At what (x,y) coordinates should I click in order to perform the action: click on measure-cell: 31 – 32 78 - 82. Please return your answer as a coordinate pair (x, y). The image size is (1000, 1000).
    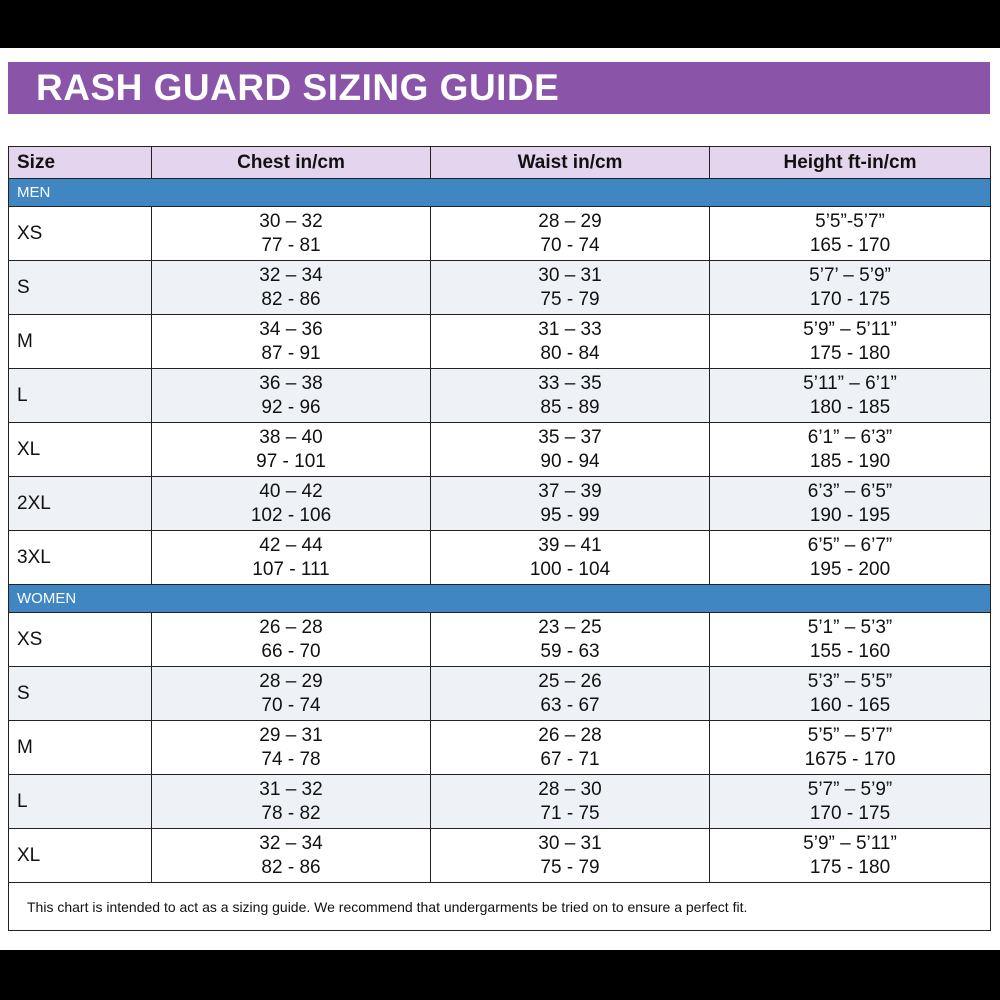
    Looking at the image, I should click on (291, 801).